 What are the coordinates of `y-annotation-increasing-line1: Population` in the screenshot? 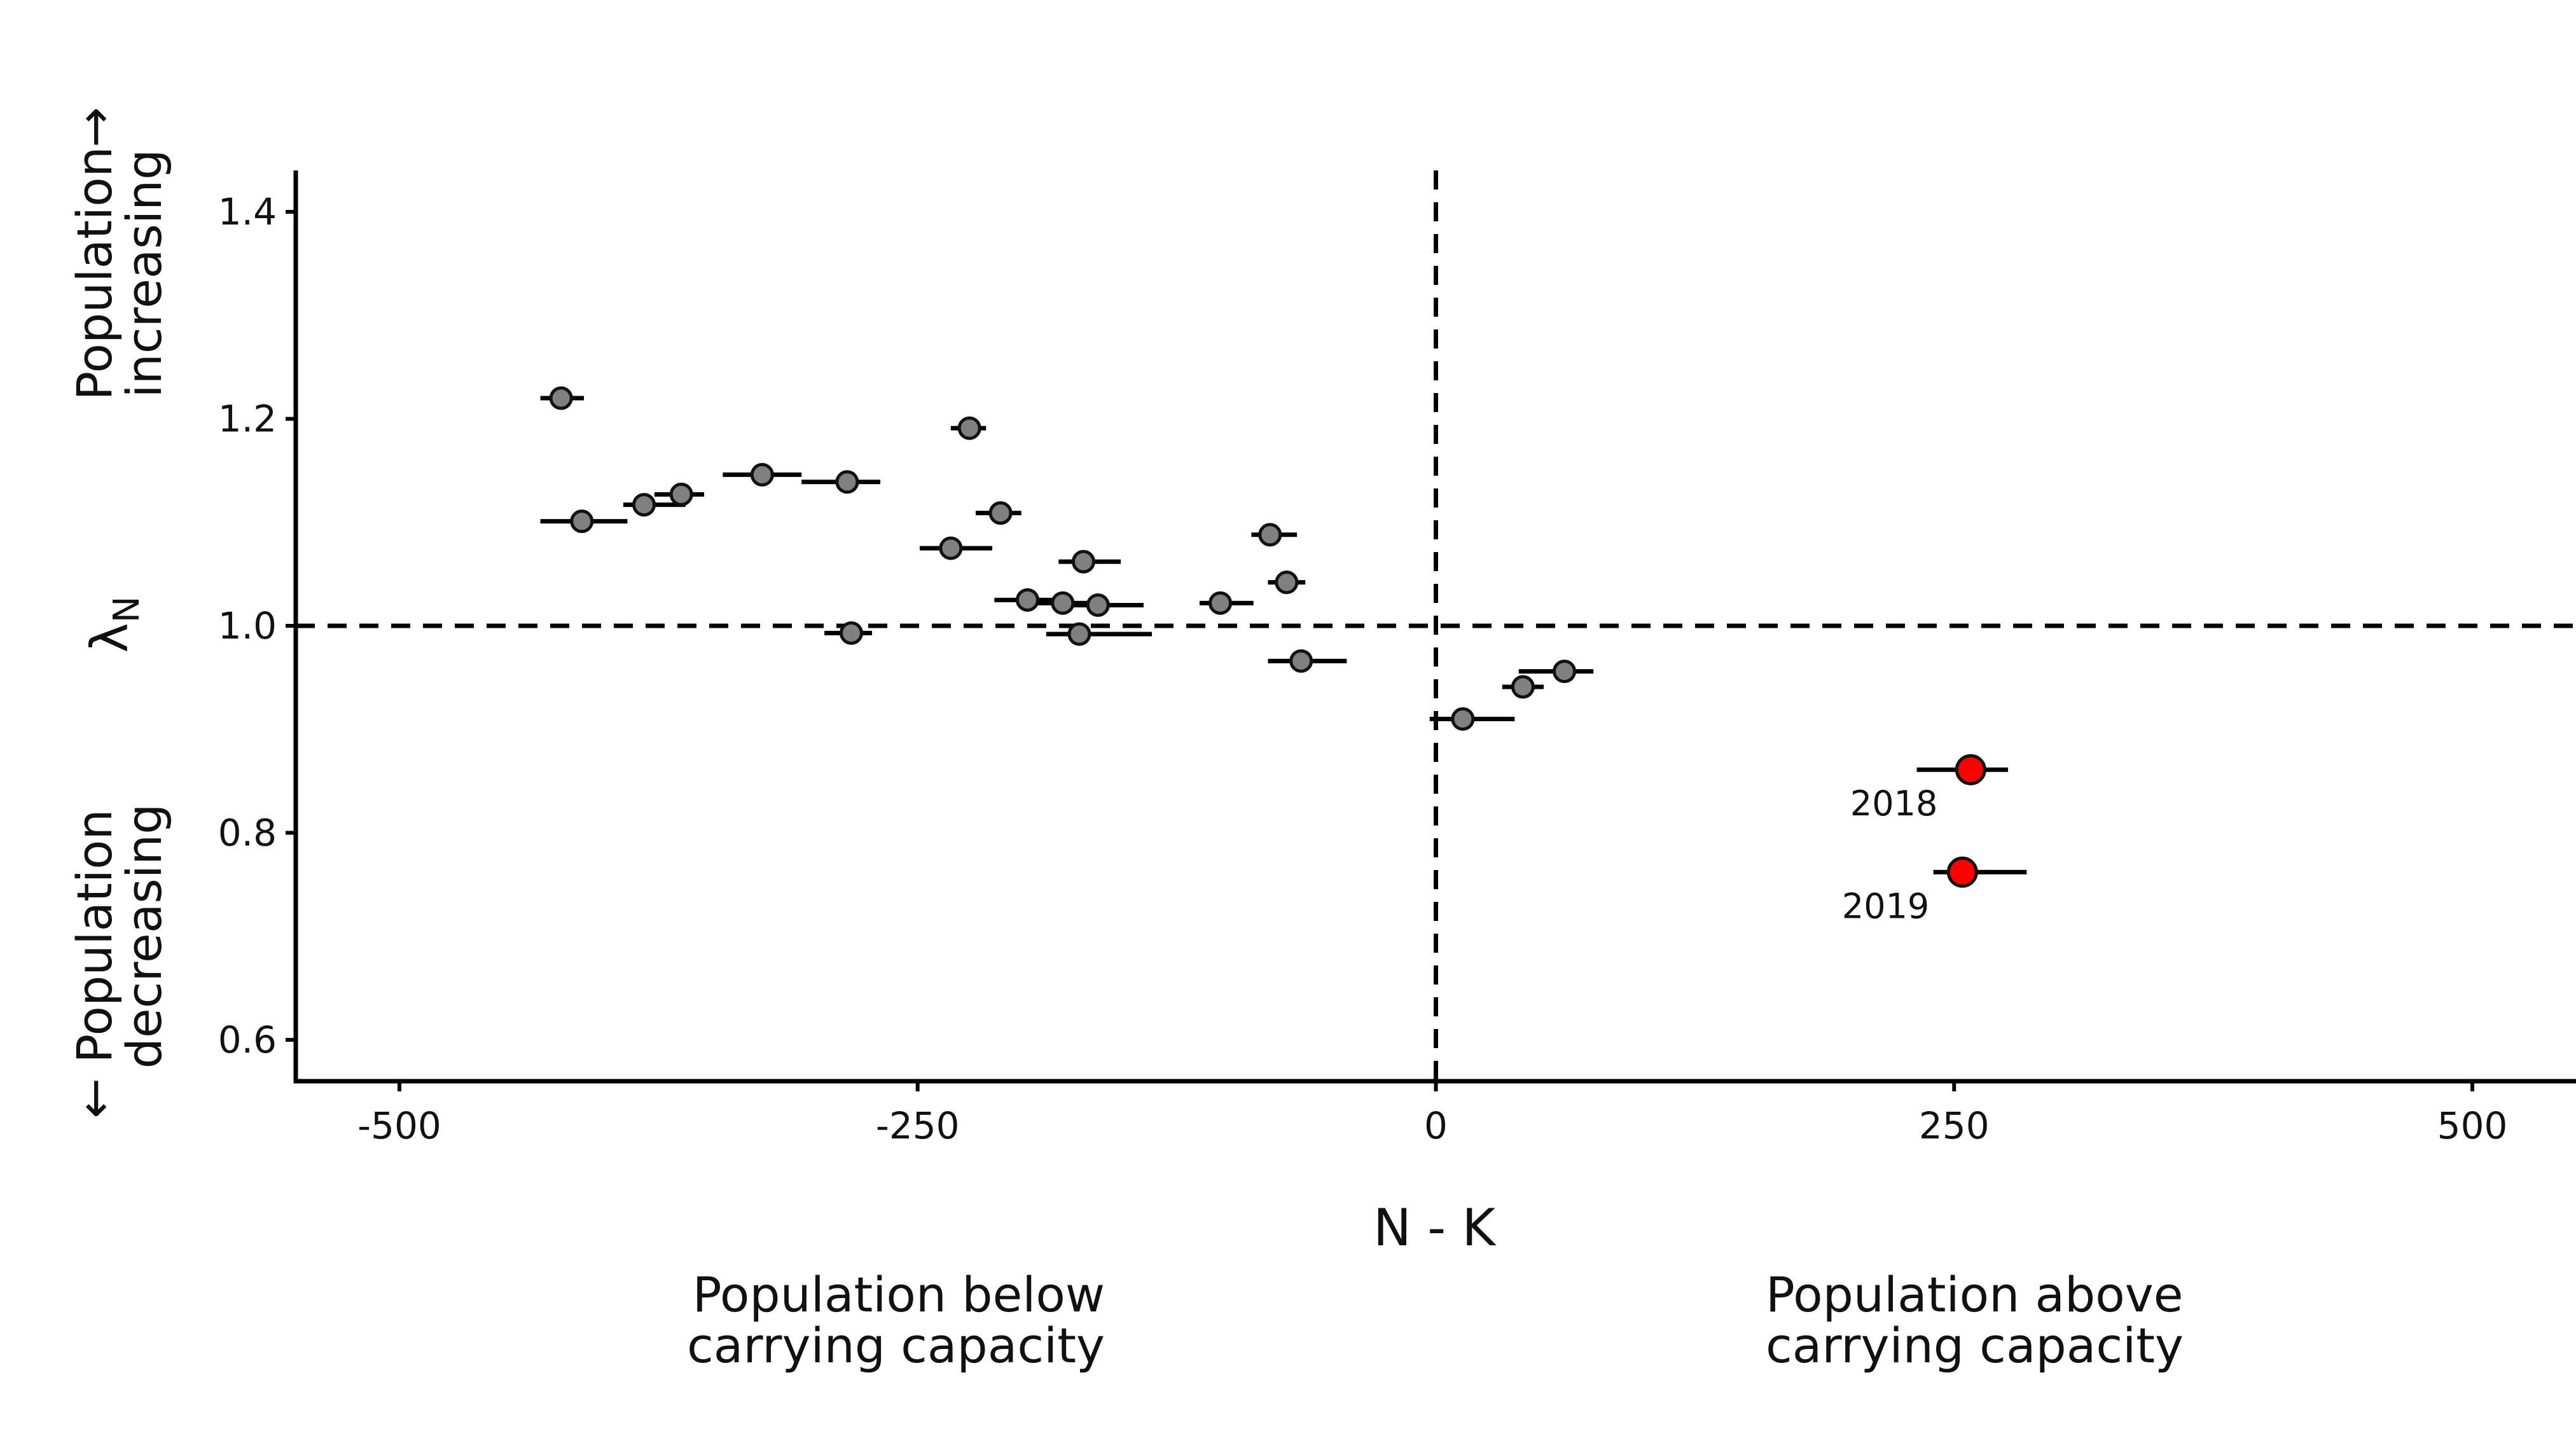 It's located at (94, 273).